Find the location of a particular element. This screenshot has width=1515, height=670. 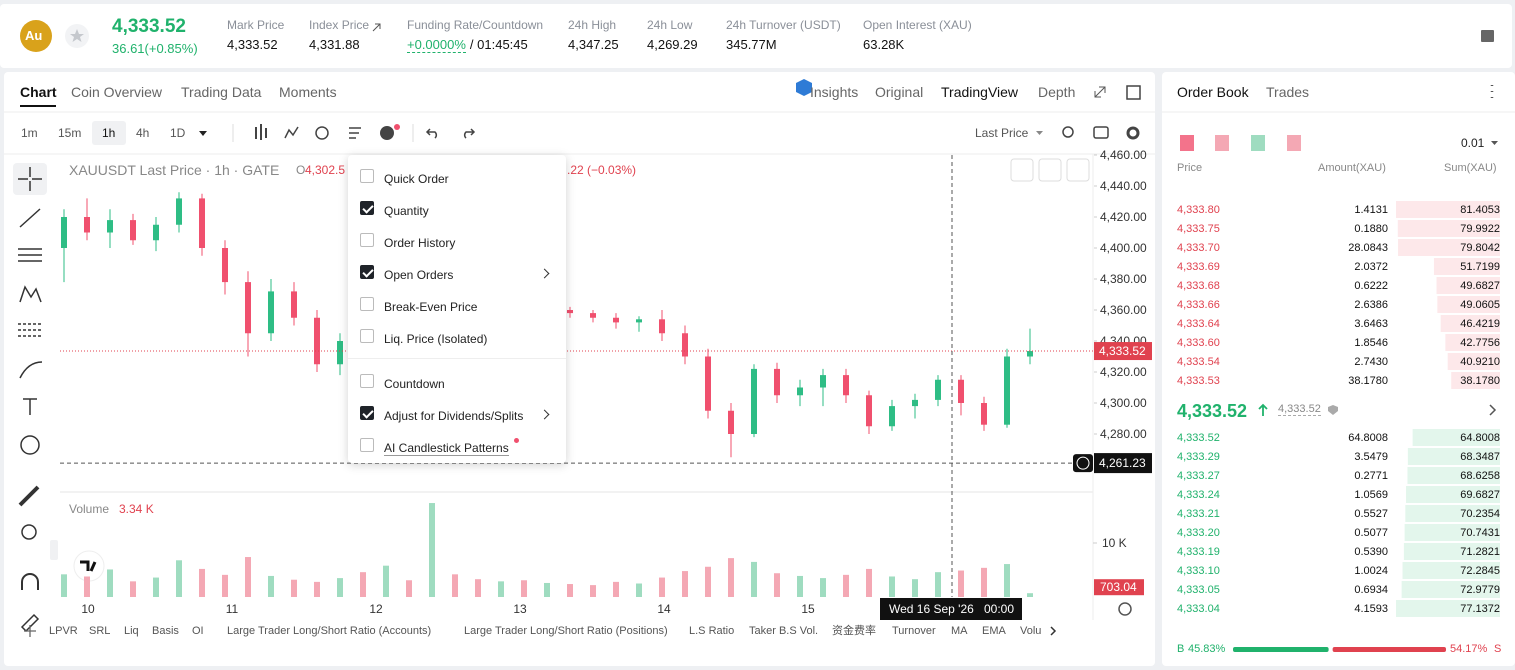

interval: 1m is located at coordinates (29, 133).